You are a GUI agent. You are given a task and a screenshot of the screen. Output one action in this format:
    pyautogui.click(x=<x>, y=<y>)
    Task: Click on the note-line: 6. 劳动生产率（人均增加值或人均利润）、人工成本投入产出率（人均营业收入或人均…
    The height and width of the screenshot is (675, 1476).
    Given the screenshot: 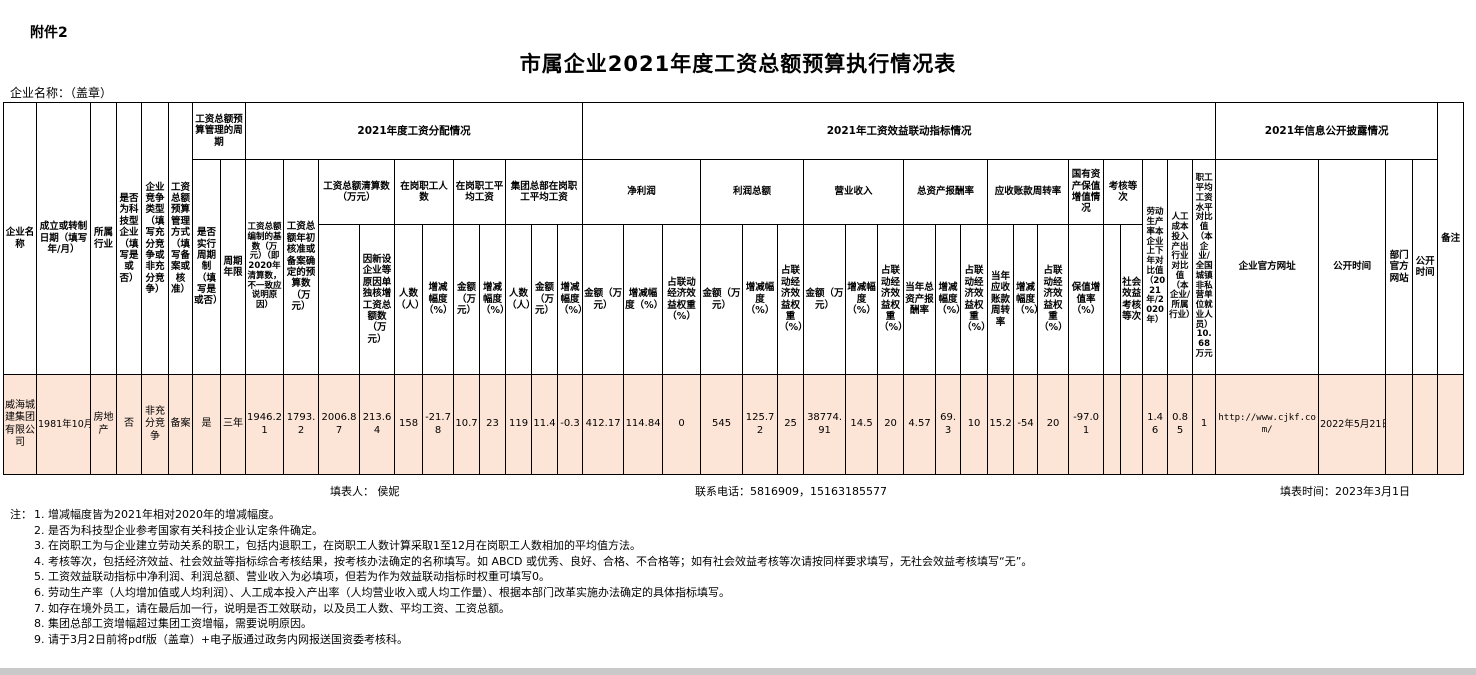 What is the action you would take?
    pyautogui.click(x=382, y=592)
    